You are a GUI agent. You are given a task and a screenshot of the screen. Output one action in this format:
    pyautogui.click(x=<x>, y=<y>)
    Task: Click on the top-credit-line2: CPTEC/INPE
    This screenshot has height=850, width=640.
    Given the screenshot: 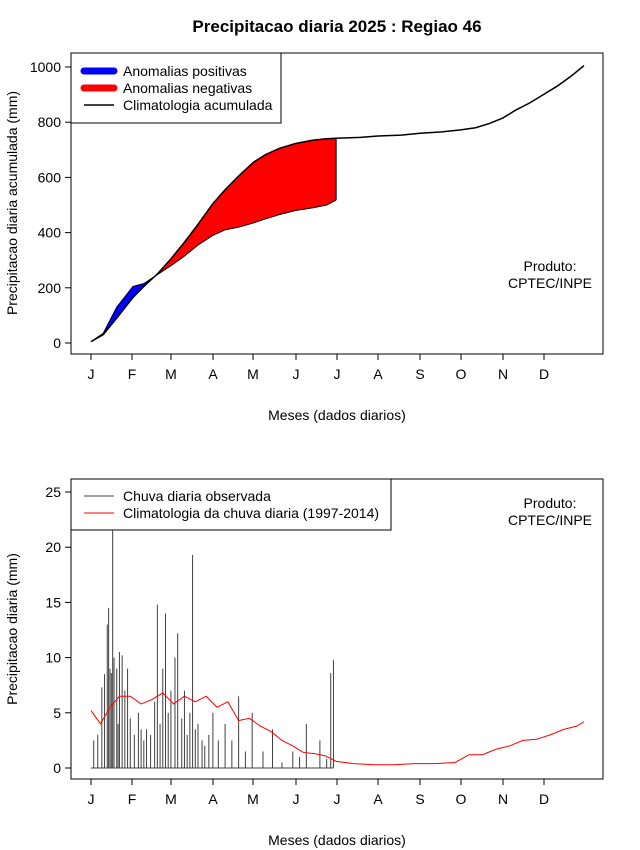 What is the action you would take?
    pyautogui.click(x=550, y=283)
    